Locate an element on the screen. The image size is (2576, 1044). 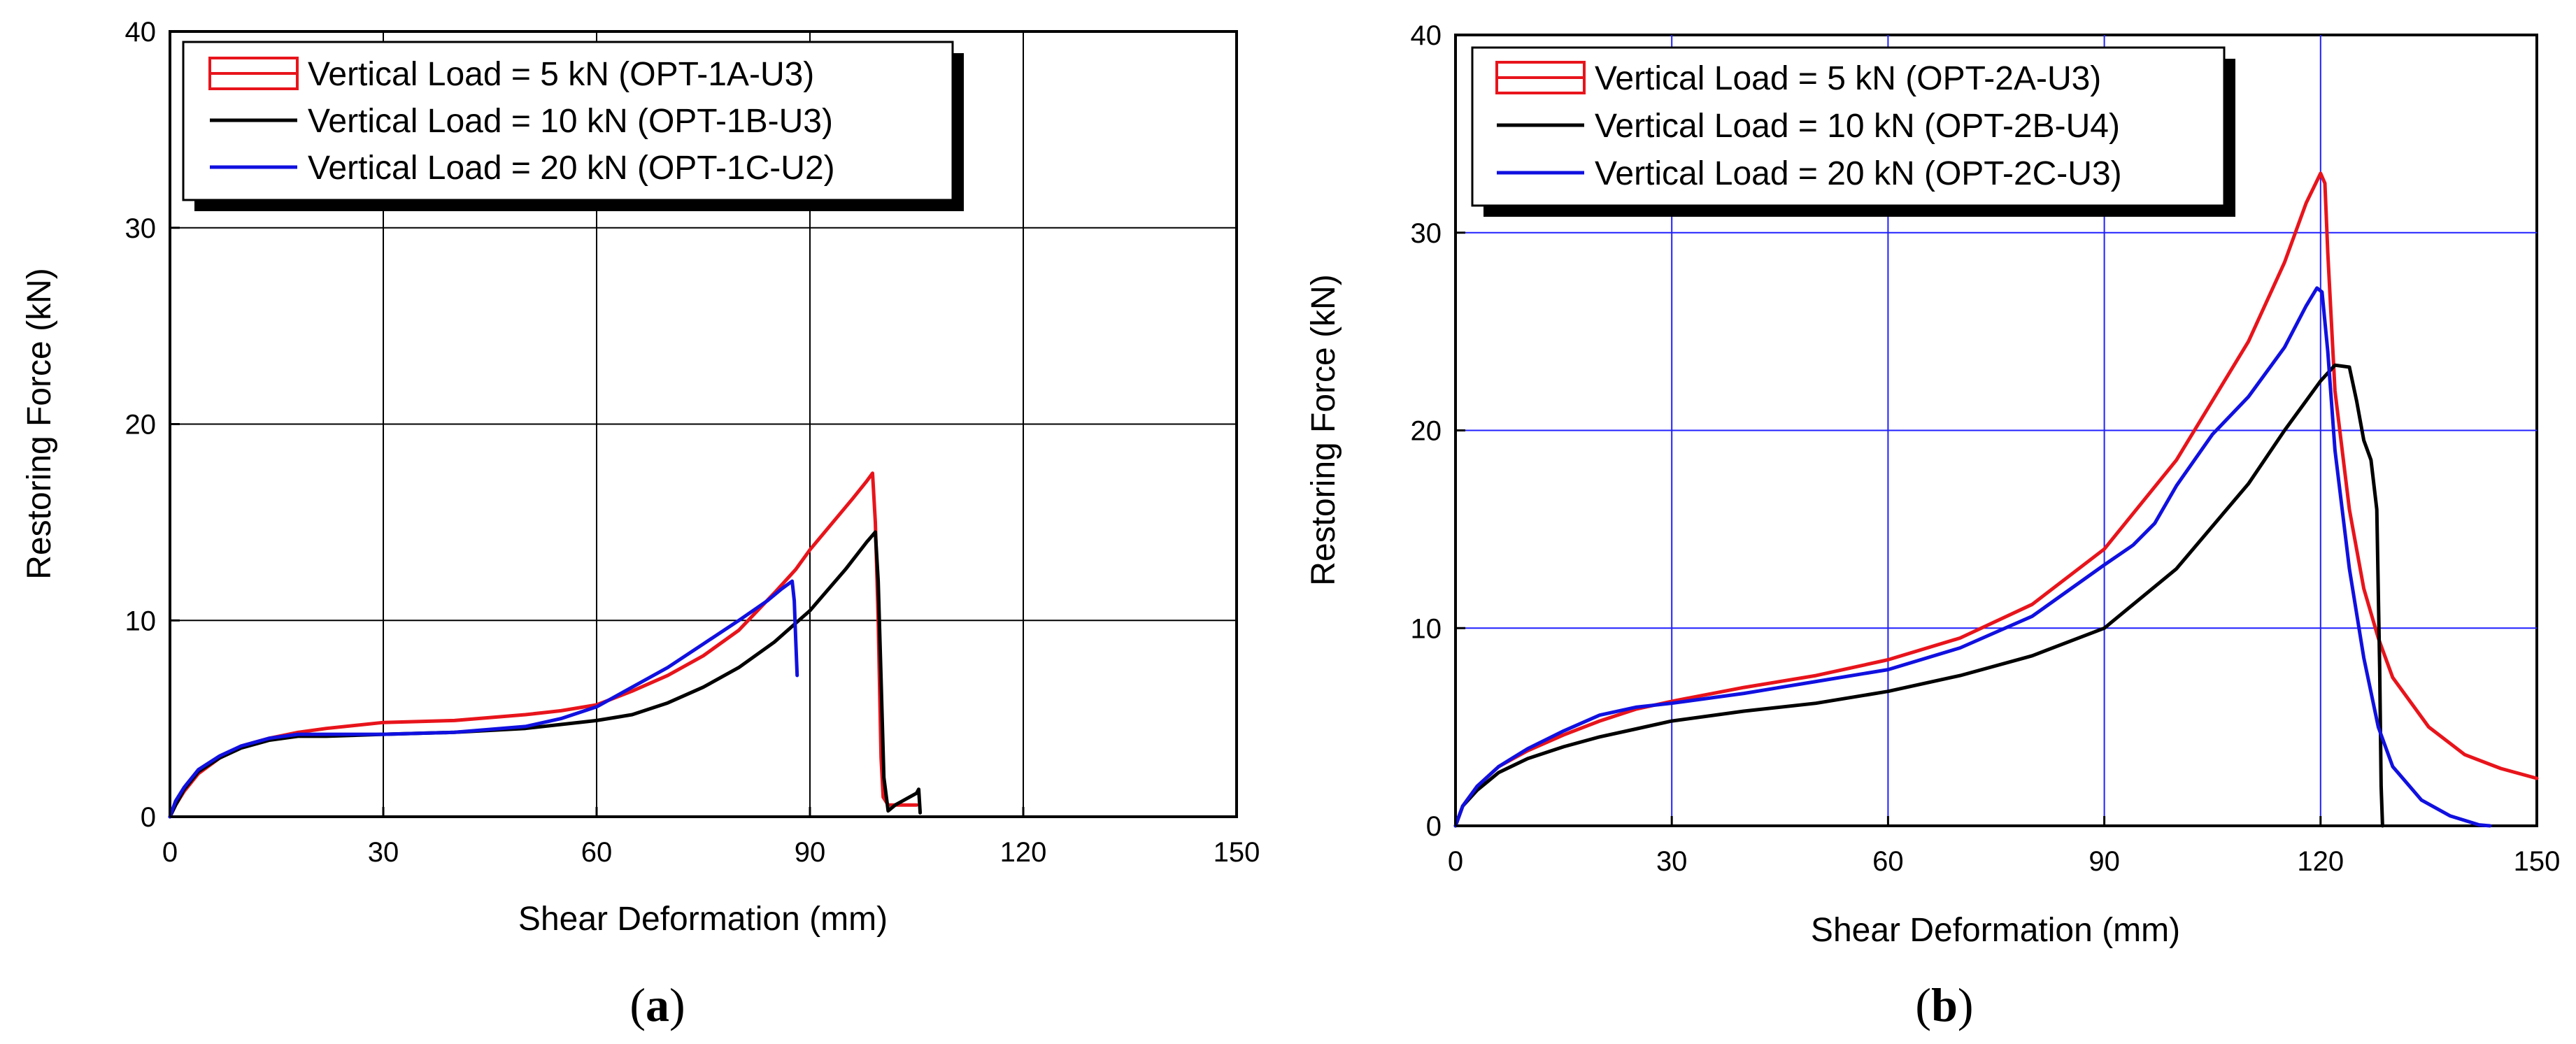
legend-box-b is located at coordinates (1848, 126).